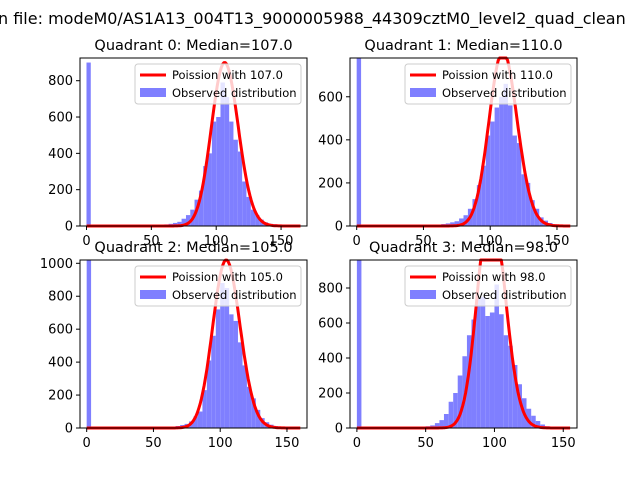 This screenshot has width=640, height=480. I want to click on legend-label-fit: Poission with 105.0, so click(227, 277).